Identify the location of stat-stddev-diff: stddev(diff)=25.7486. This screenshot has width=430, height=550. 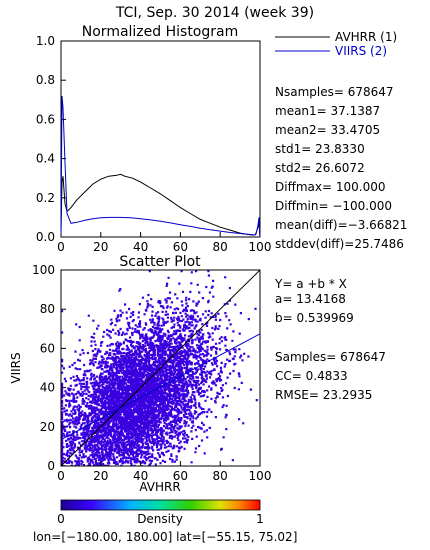
(339, 244).